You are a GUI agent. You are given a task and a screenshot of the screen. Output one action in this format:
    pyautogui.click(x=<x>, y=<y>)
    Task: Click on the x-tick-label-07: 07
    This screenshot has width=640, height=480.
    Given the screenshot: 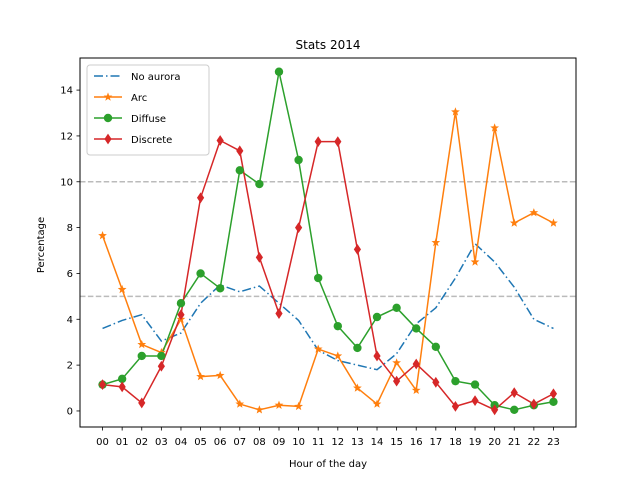 What is the action you would take?
    pyautogui.click(x=239, y=442)
    